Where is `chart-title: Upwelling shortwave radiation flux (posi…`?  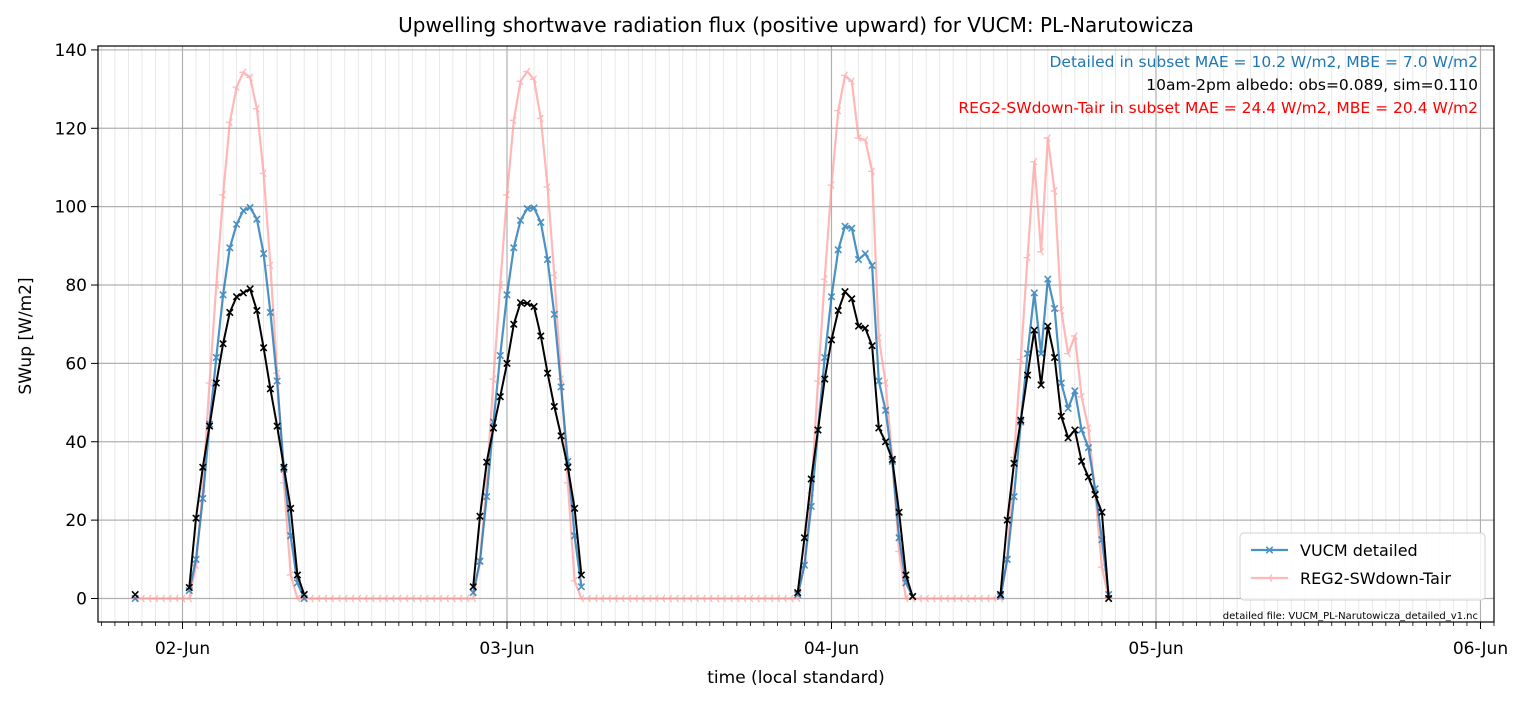 chart-title: Upwelling shortwave radiation flux (posi… is located at coordinates (796, 25).